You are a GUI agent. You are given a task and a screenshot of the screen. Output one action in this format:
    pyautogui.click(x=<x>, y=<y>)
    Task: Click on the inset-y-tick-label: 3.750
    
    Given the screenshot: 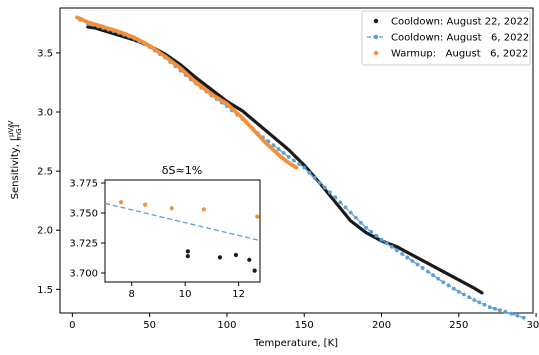 What is the action you would take?
    pyautogui.click(x=83, y=214)
    